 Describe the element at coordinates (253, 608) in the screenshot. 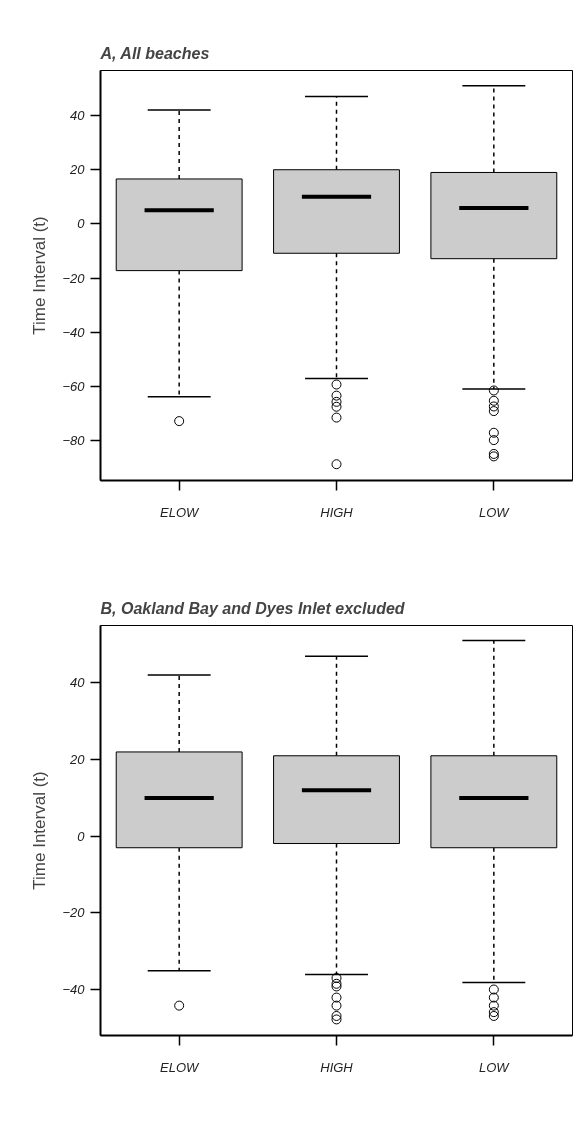

I see `chart-title: B, Oakland Bay and Dyes Inlet excluded` at that location.